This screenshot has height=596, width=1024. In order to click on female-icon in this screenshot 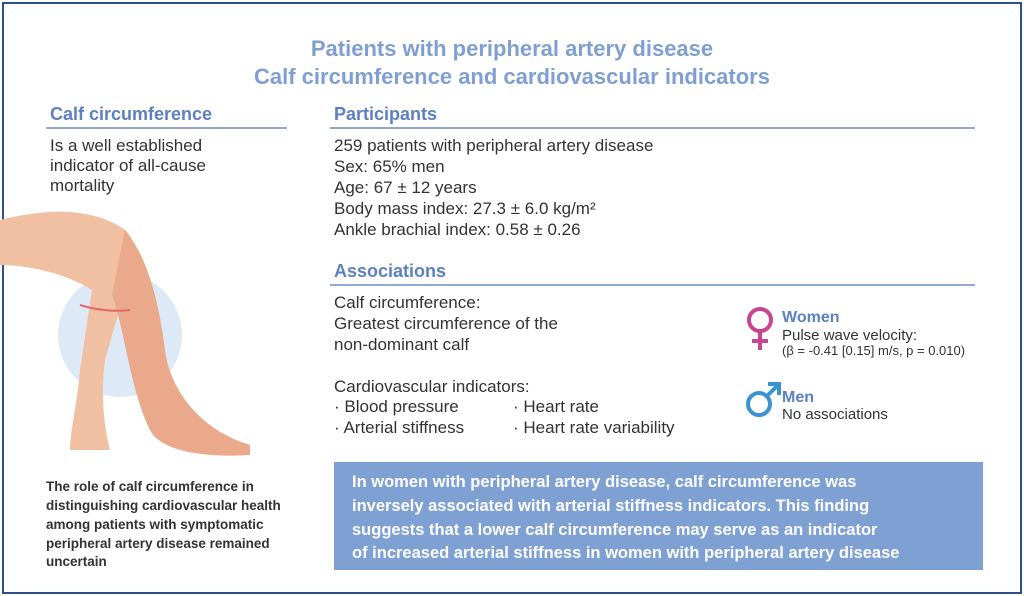, I will do `click(760, 328)`.